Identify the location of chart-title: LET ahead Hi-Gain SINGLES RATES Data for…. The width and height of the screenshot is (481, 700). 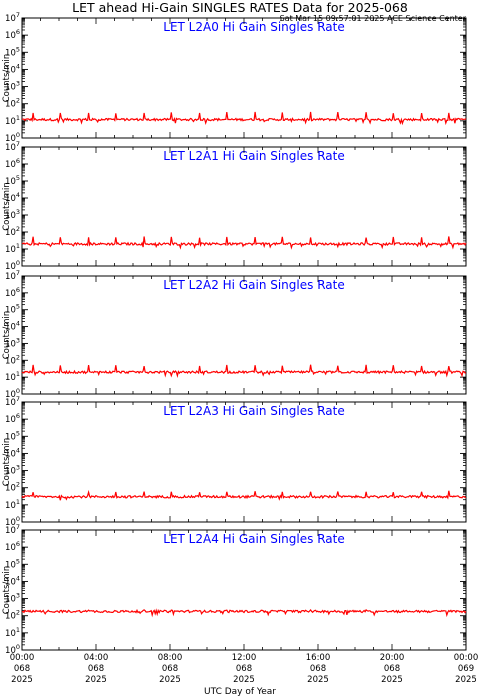
(240, 7).